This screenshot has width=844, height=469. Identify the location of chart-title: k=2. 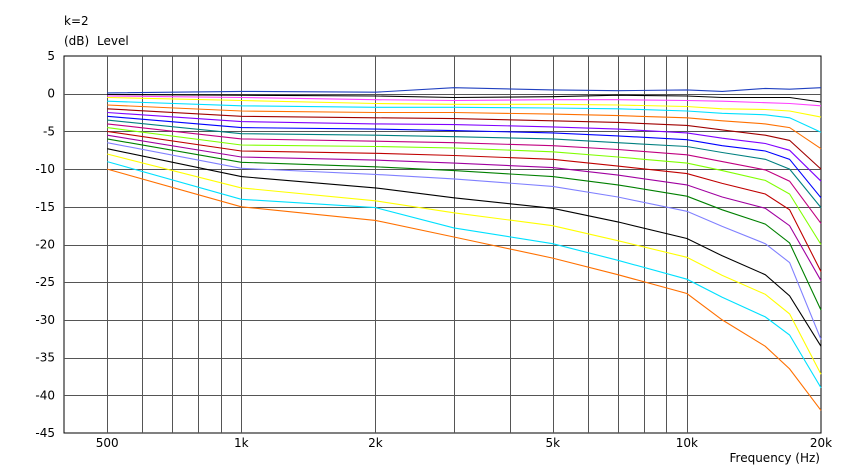
(76, 21).